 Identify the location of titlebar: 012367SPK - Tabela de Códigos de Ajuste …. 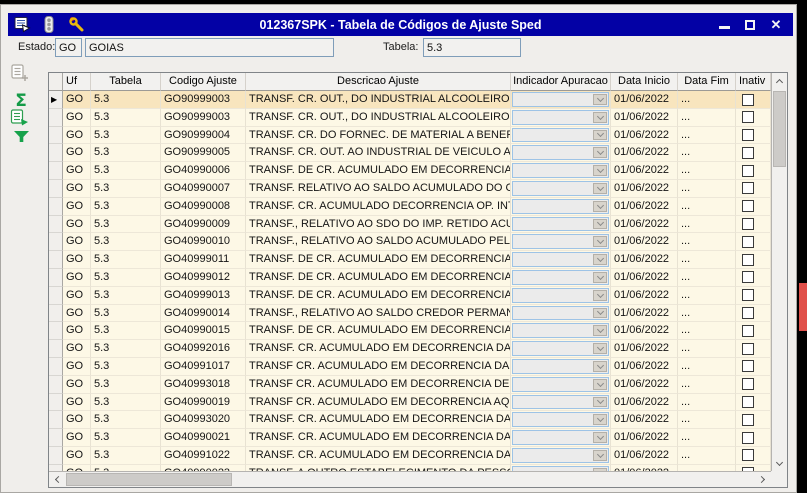
(400, 24).